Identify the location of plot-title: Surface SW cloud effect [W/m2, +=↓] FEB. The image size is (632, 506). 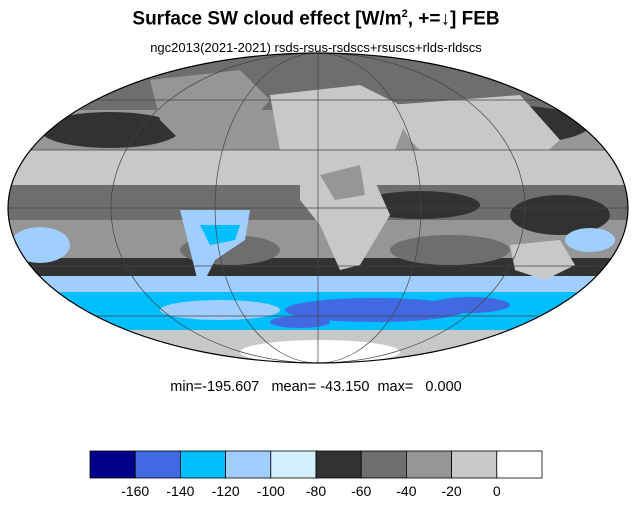
(316, 19).